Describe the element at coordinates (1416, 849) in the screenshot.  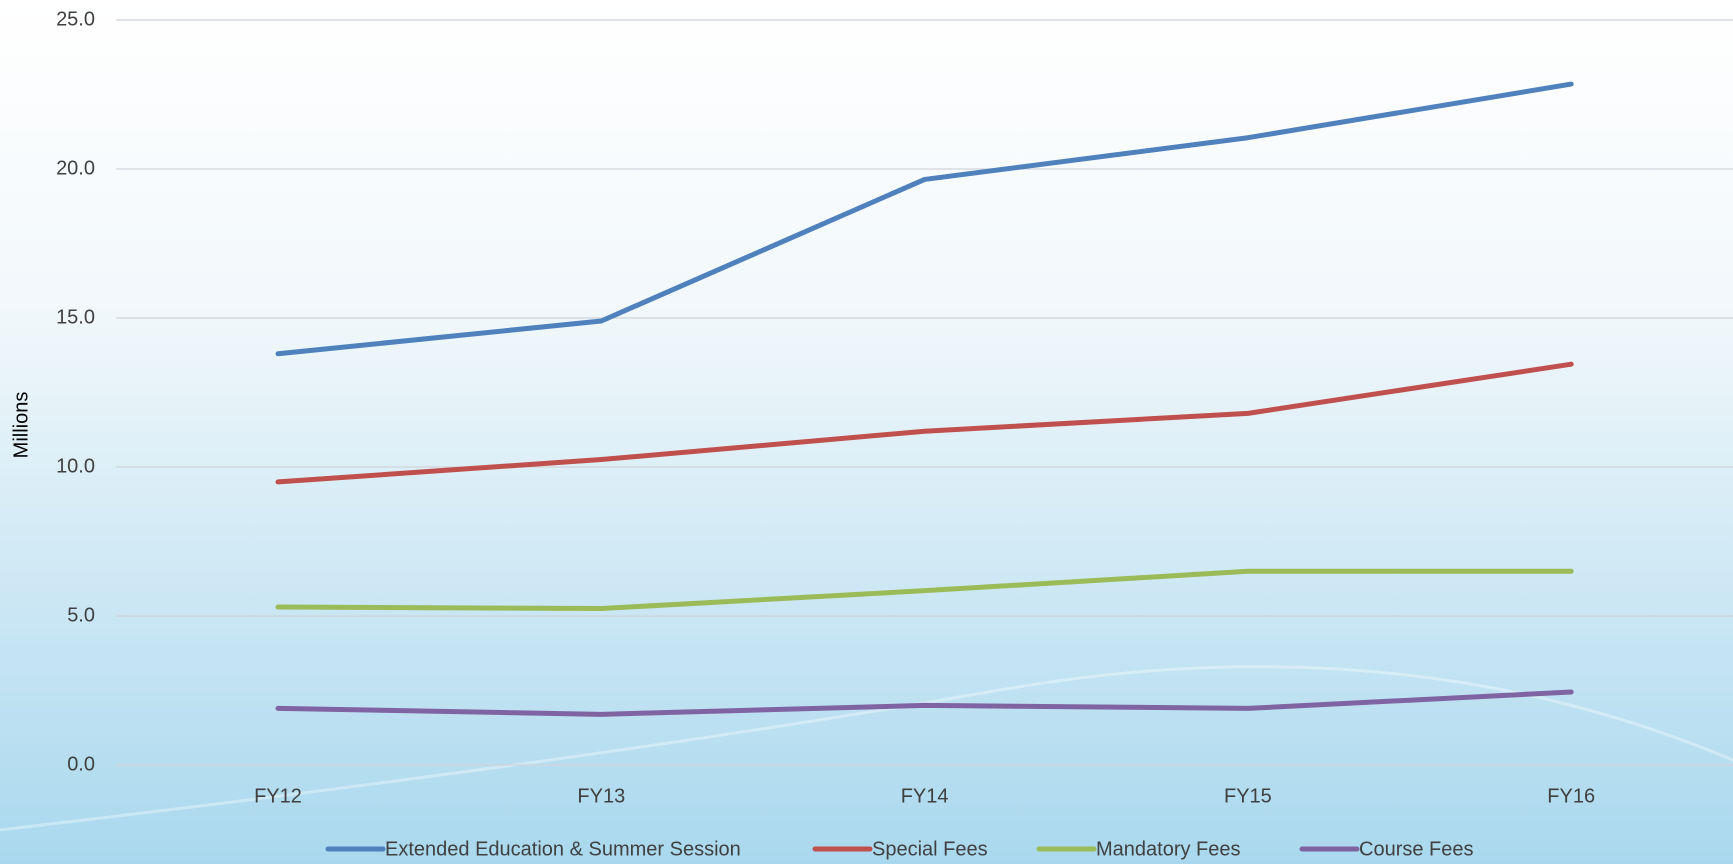
I see `legend-label: Course Fees` at that location.